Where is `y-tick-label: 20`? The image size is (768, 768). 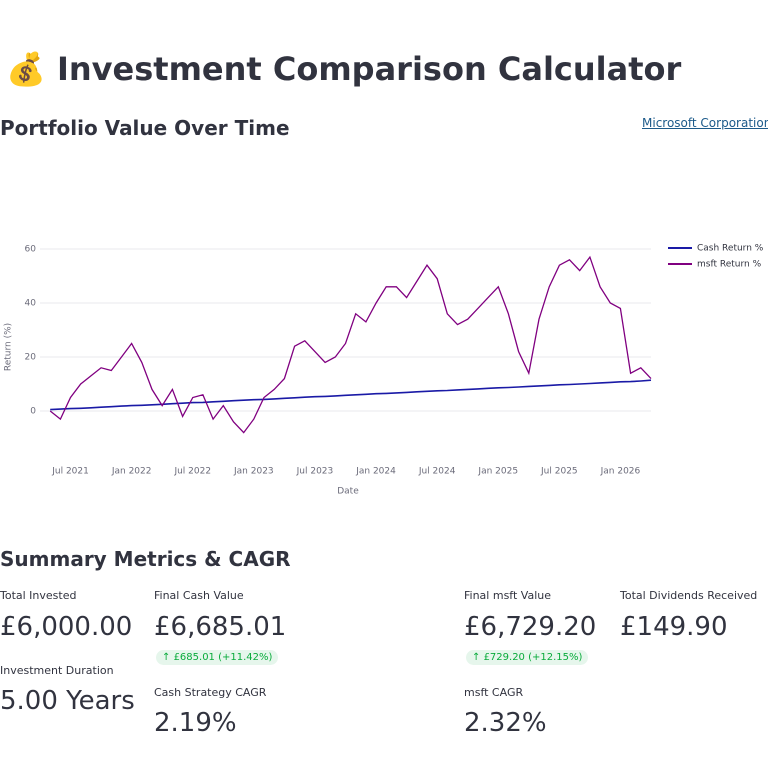
y-tick-label: 20 is located at coordinates (31, 358).